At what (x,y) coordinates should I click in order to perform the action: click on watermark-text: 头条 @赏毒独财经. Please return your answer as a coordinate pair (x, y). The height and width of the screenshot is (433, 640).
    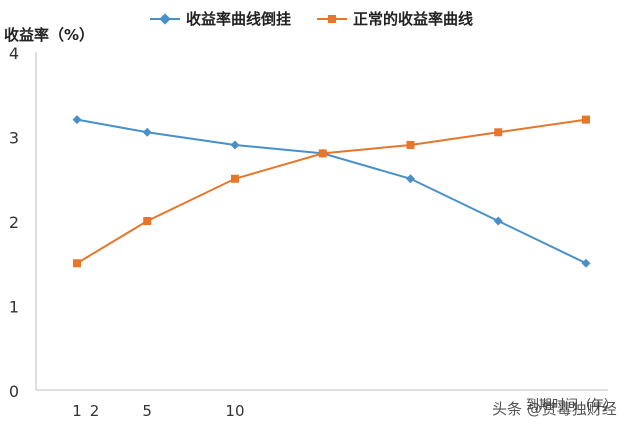
    Looking at the image, I should click on (554, 409).